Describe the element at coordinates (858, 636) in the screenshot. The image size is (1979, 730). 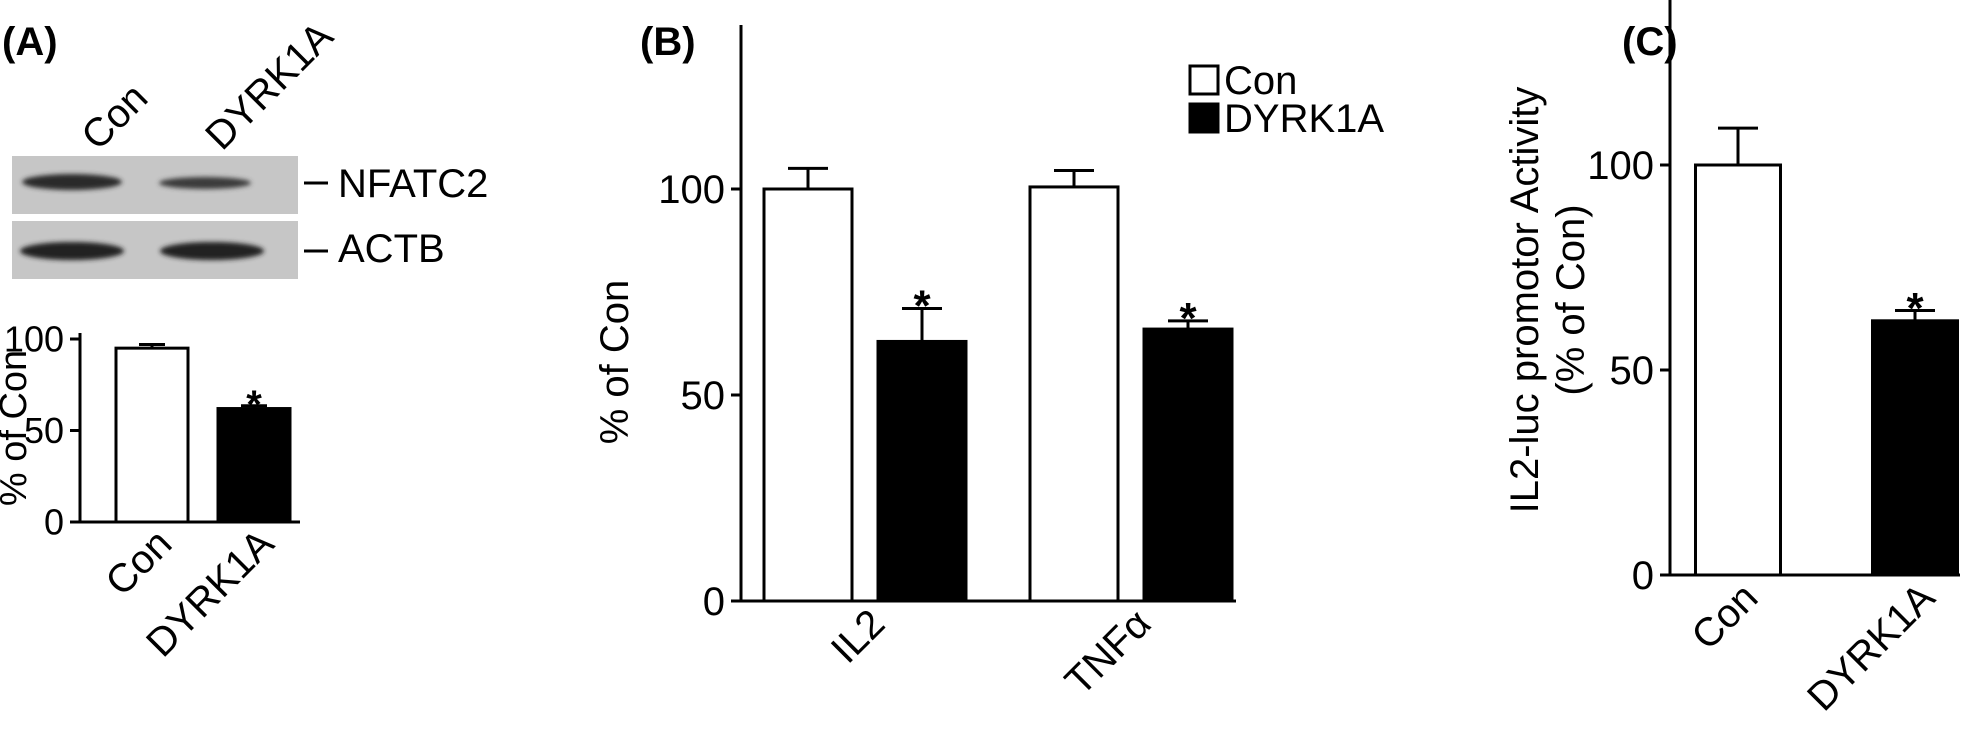
I see `x-category-label: IL2` at that location.